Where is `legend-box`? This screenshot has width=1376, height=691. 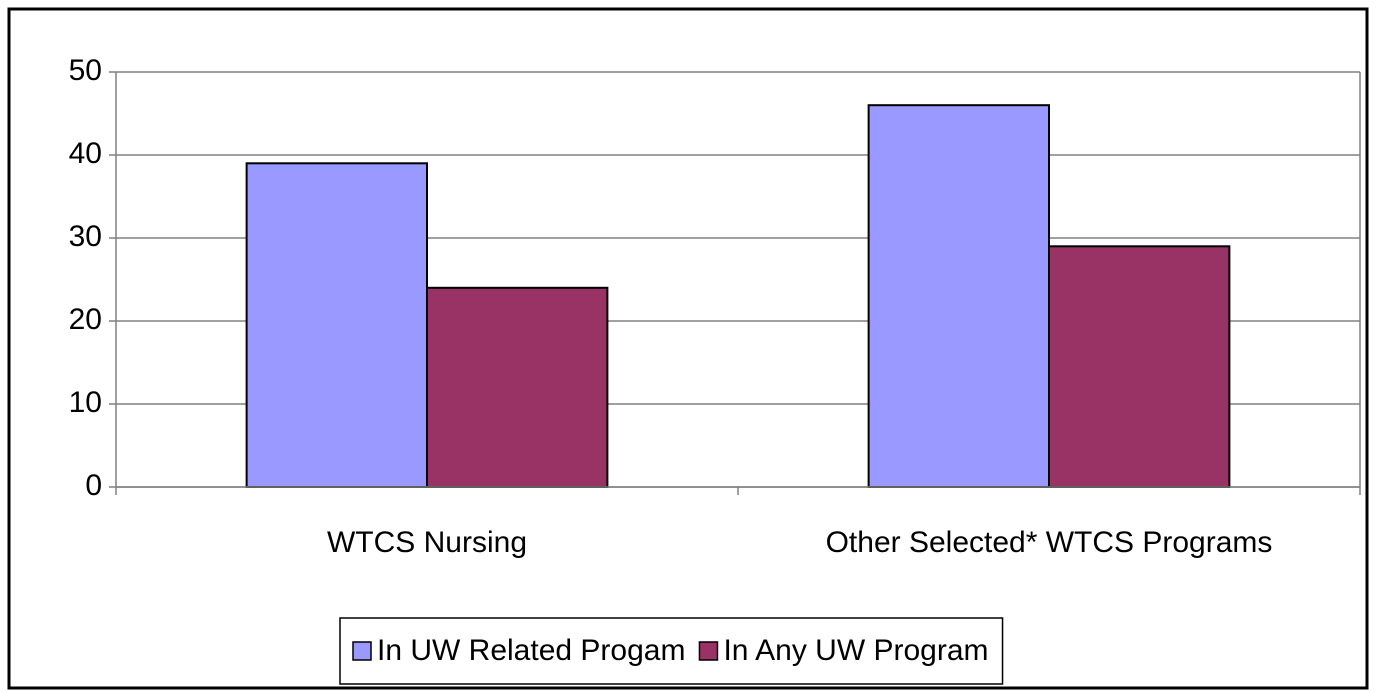
legend-box is located at coordinates (671, 651).